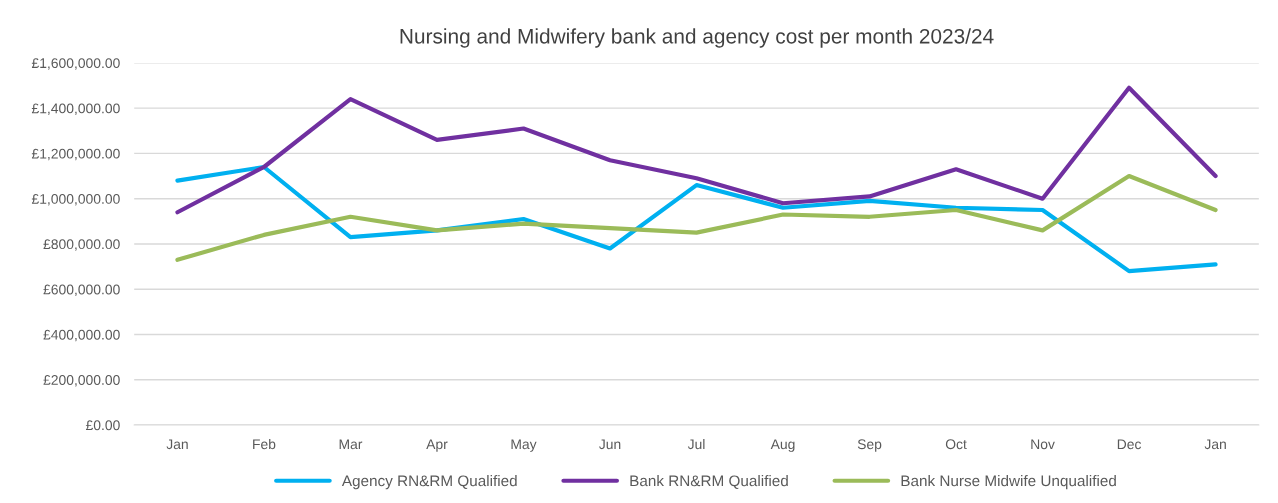 Image resolution: width=1278 pixels, height=503 pixels. I want to click on x-tick-label: Feb, so click(264, 444).